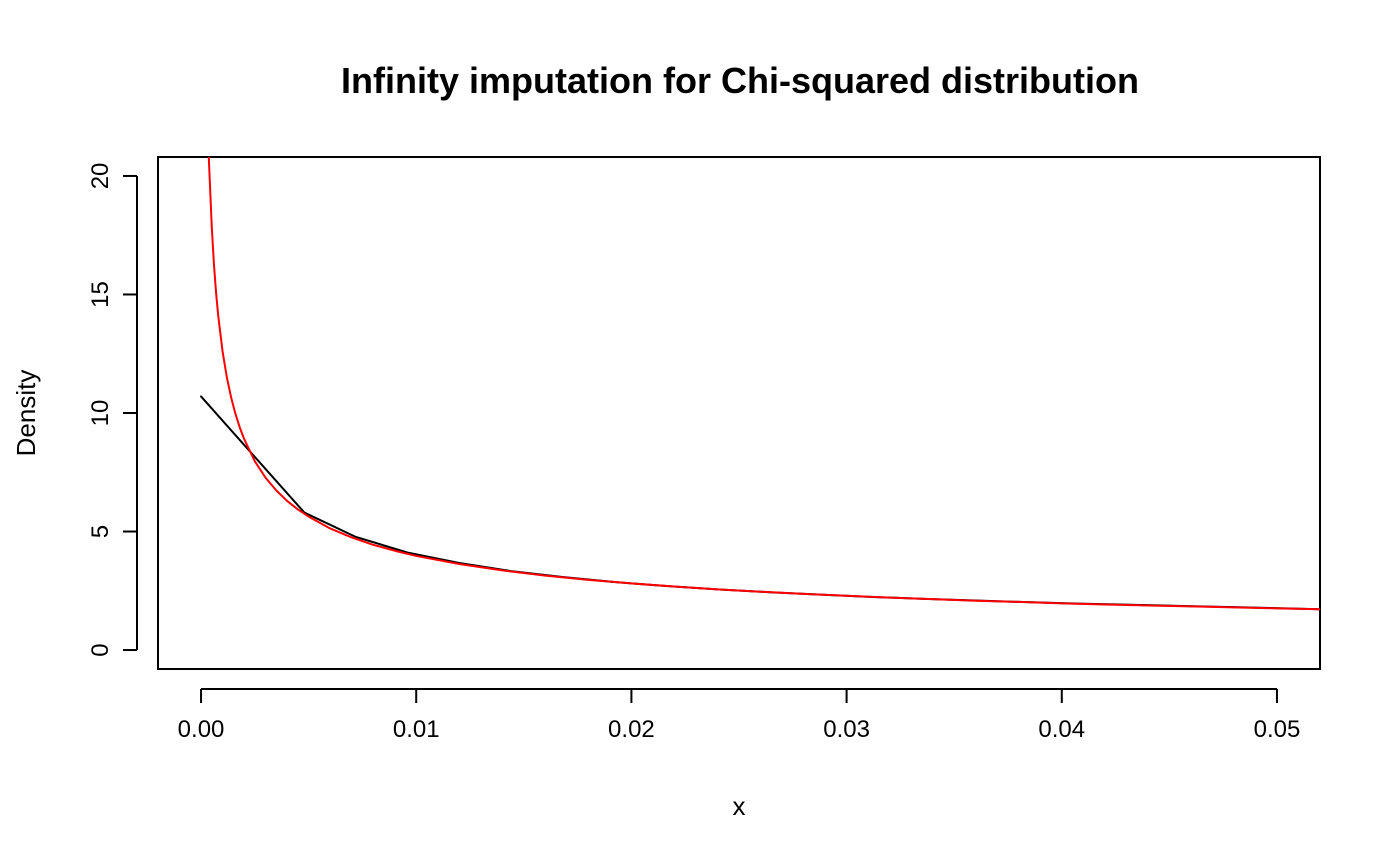 The image size is (1400, 865). What do you see at coordinates (416, 729) in the screenshot?
I see `x-tick-label: 0.01` at bounding box center [416, 729].